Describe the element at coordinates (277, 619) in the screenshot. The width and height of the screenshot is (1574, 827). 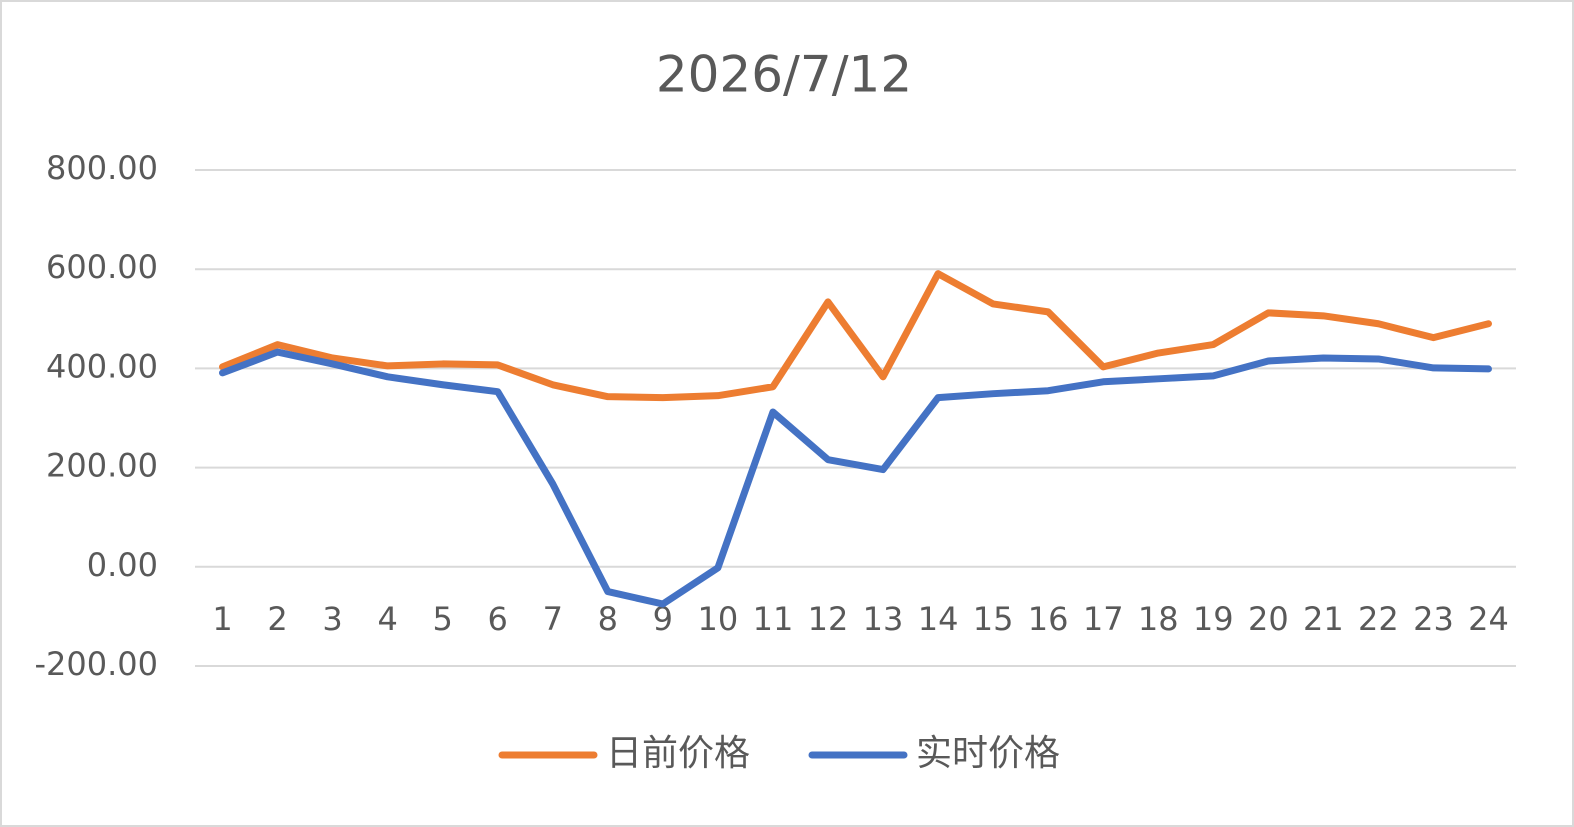
I see `x-tick-label: 2` at that location.